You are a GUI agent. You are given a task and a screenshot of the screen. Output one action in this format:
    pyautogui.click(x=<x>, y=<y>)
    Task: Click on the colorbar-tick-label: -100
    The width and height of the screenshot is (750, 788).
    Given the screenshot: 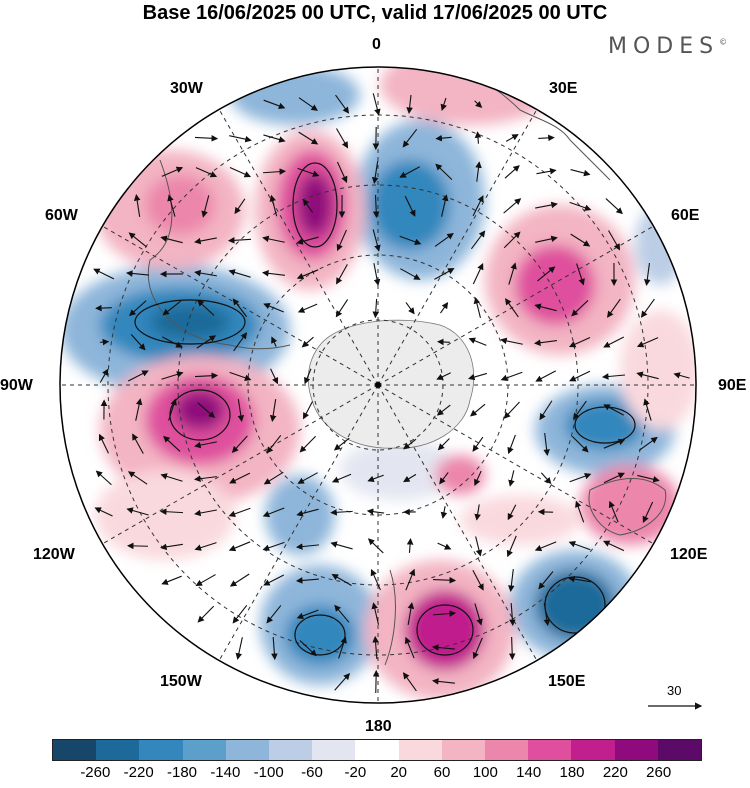 What is the action you would take?
    pyautogui.click(x=269, y=772)
    